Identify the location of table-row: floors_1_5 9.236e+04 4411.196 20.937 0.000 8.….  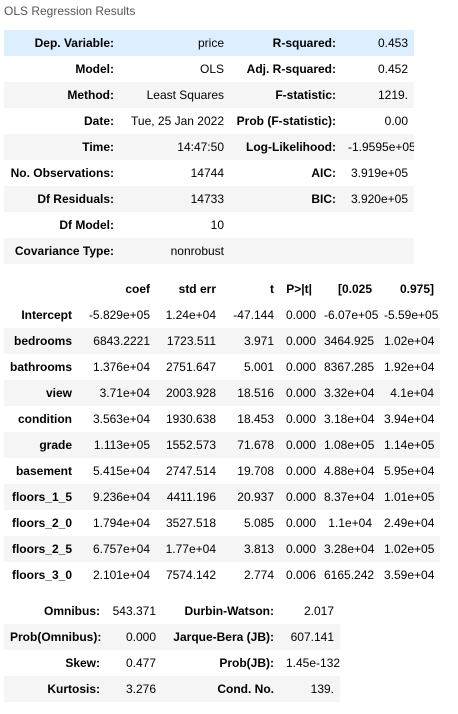
(222, 497).